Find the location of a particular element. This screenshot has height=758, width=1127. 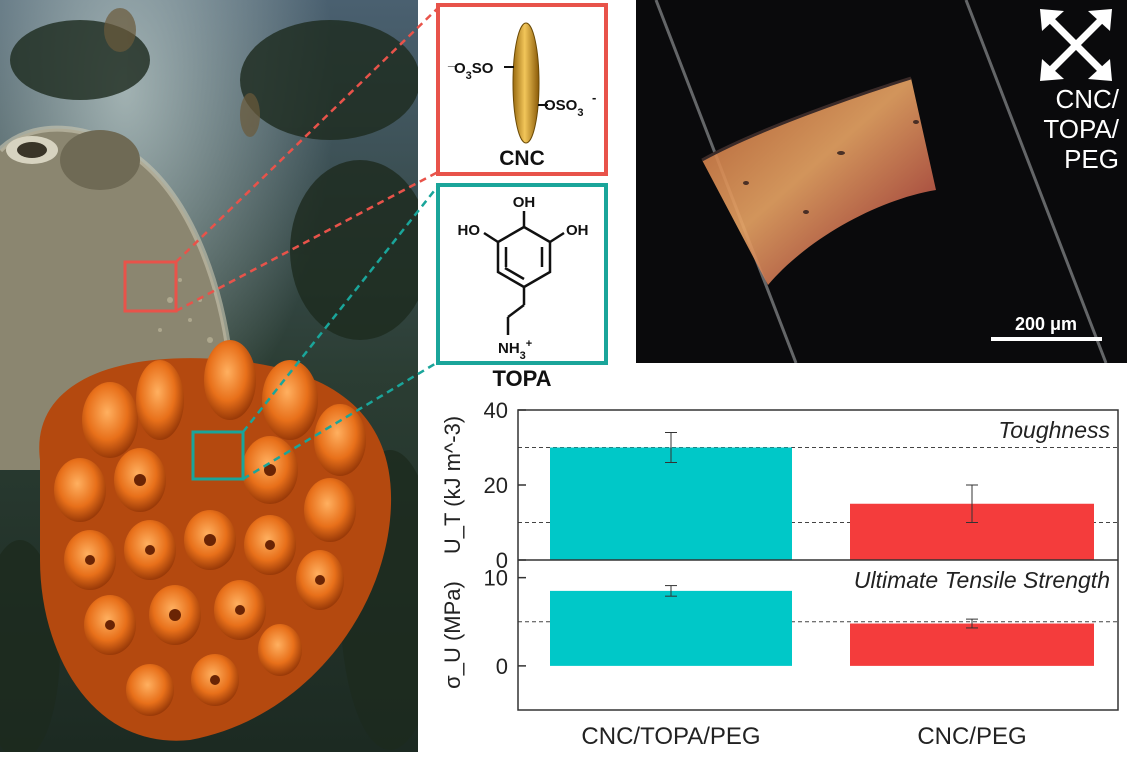

ytick-label-1-0: 0 is located at coordinates (502, 666).